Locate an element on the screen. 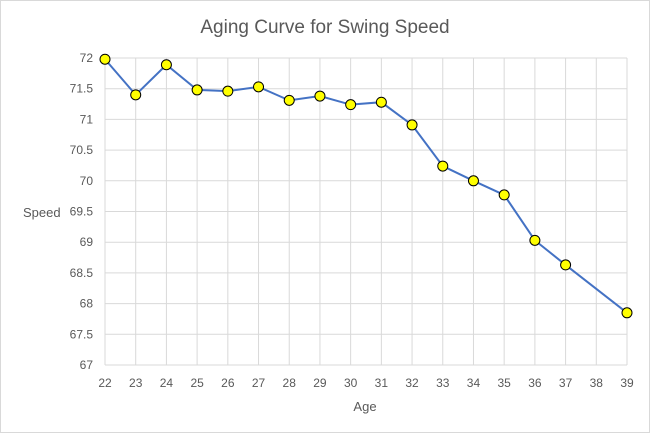 Image resolution: width=650 pixels, height=433 pixels. x-tick-label: 22 is located at coordinates (105, 383).